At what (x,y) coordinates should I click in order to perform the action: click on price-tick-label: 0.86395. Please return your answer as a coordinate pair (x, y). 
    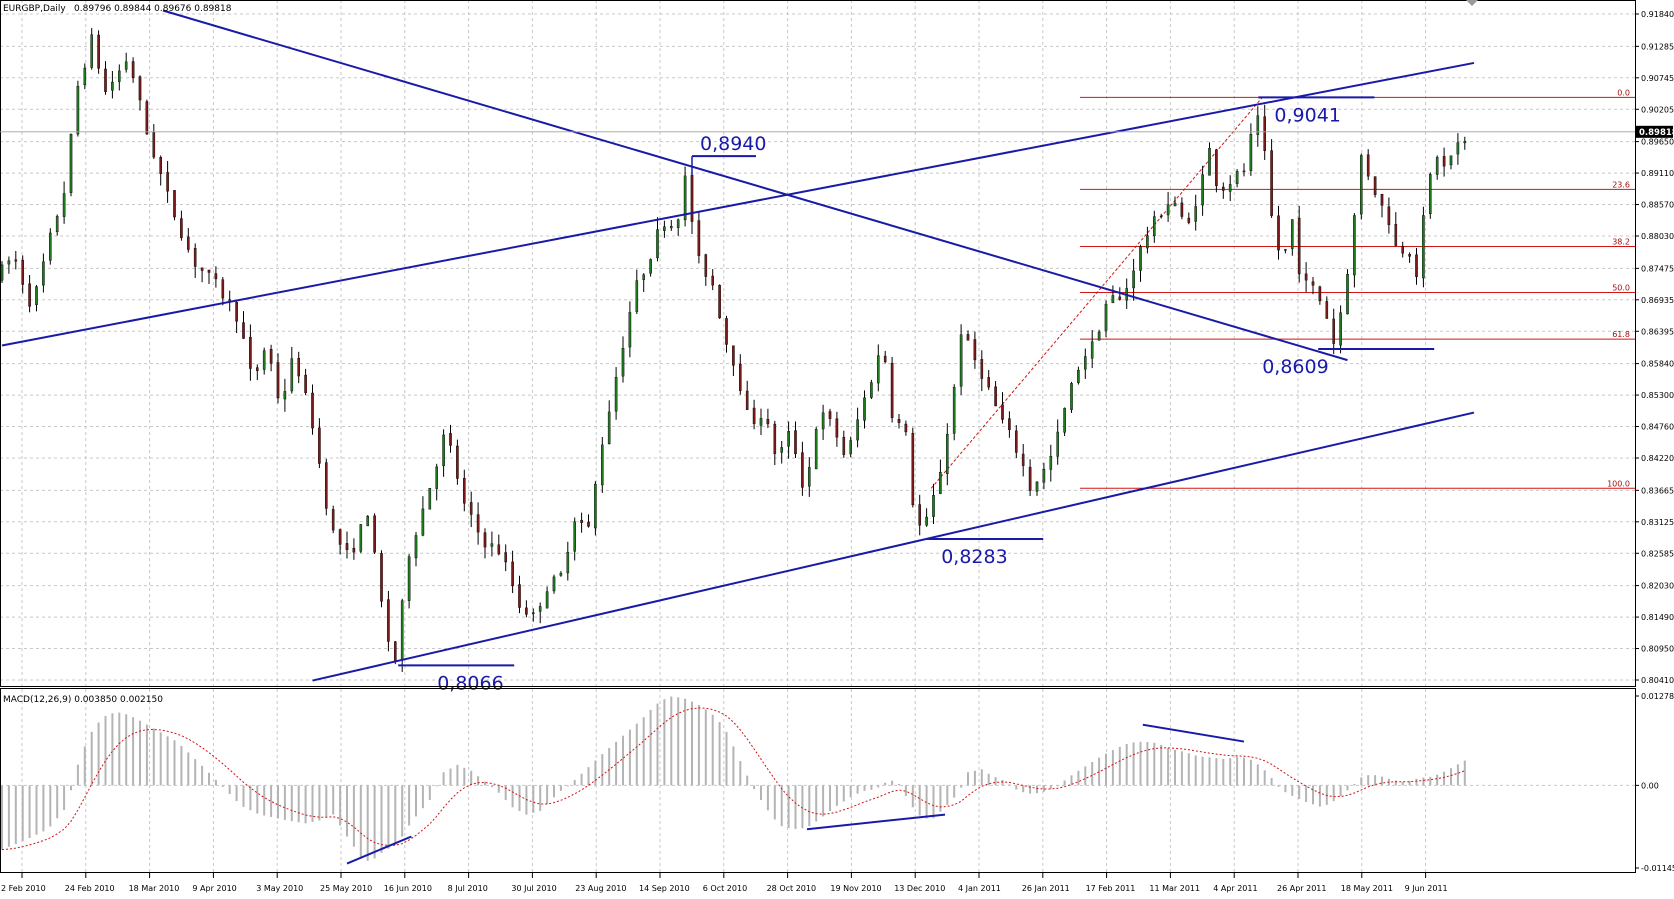
    Looking at the image, I should click on (1657, 331).